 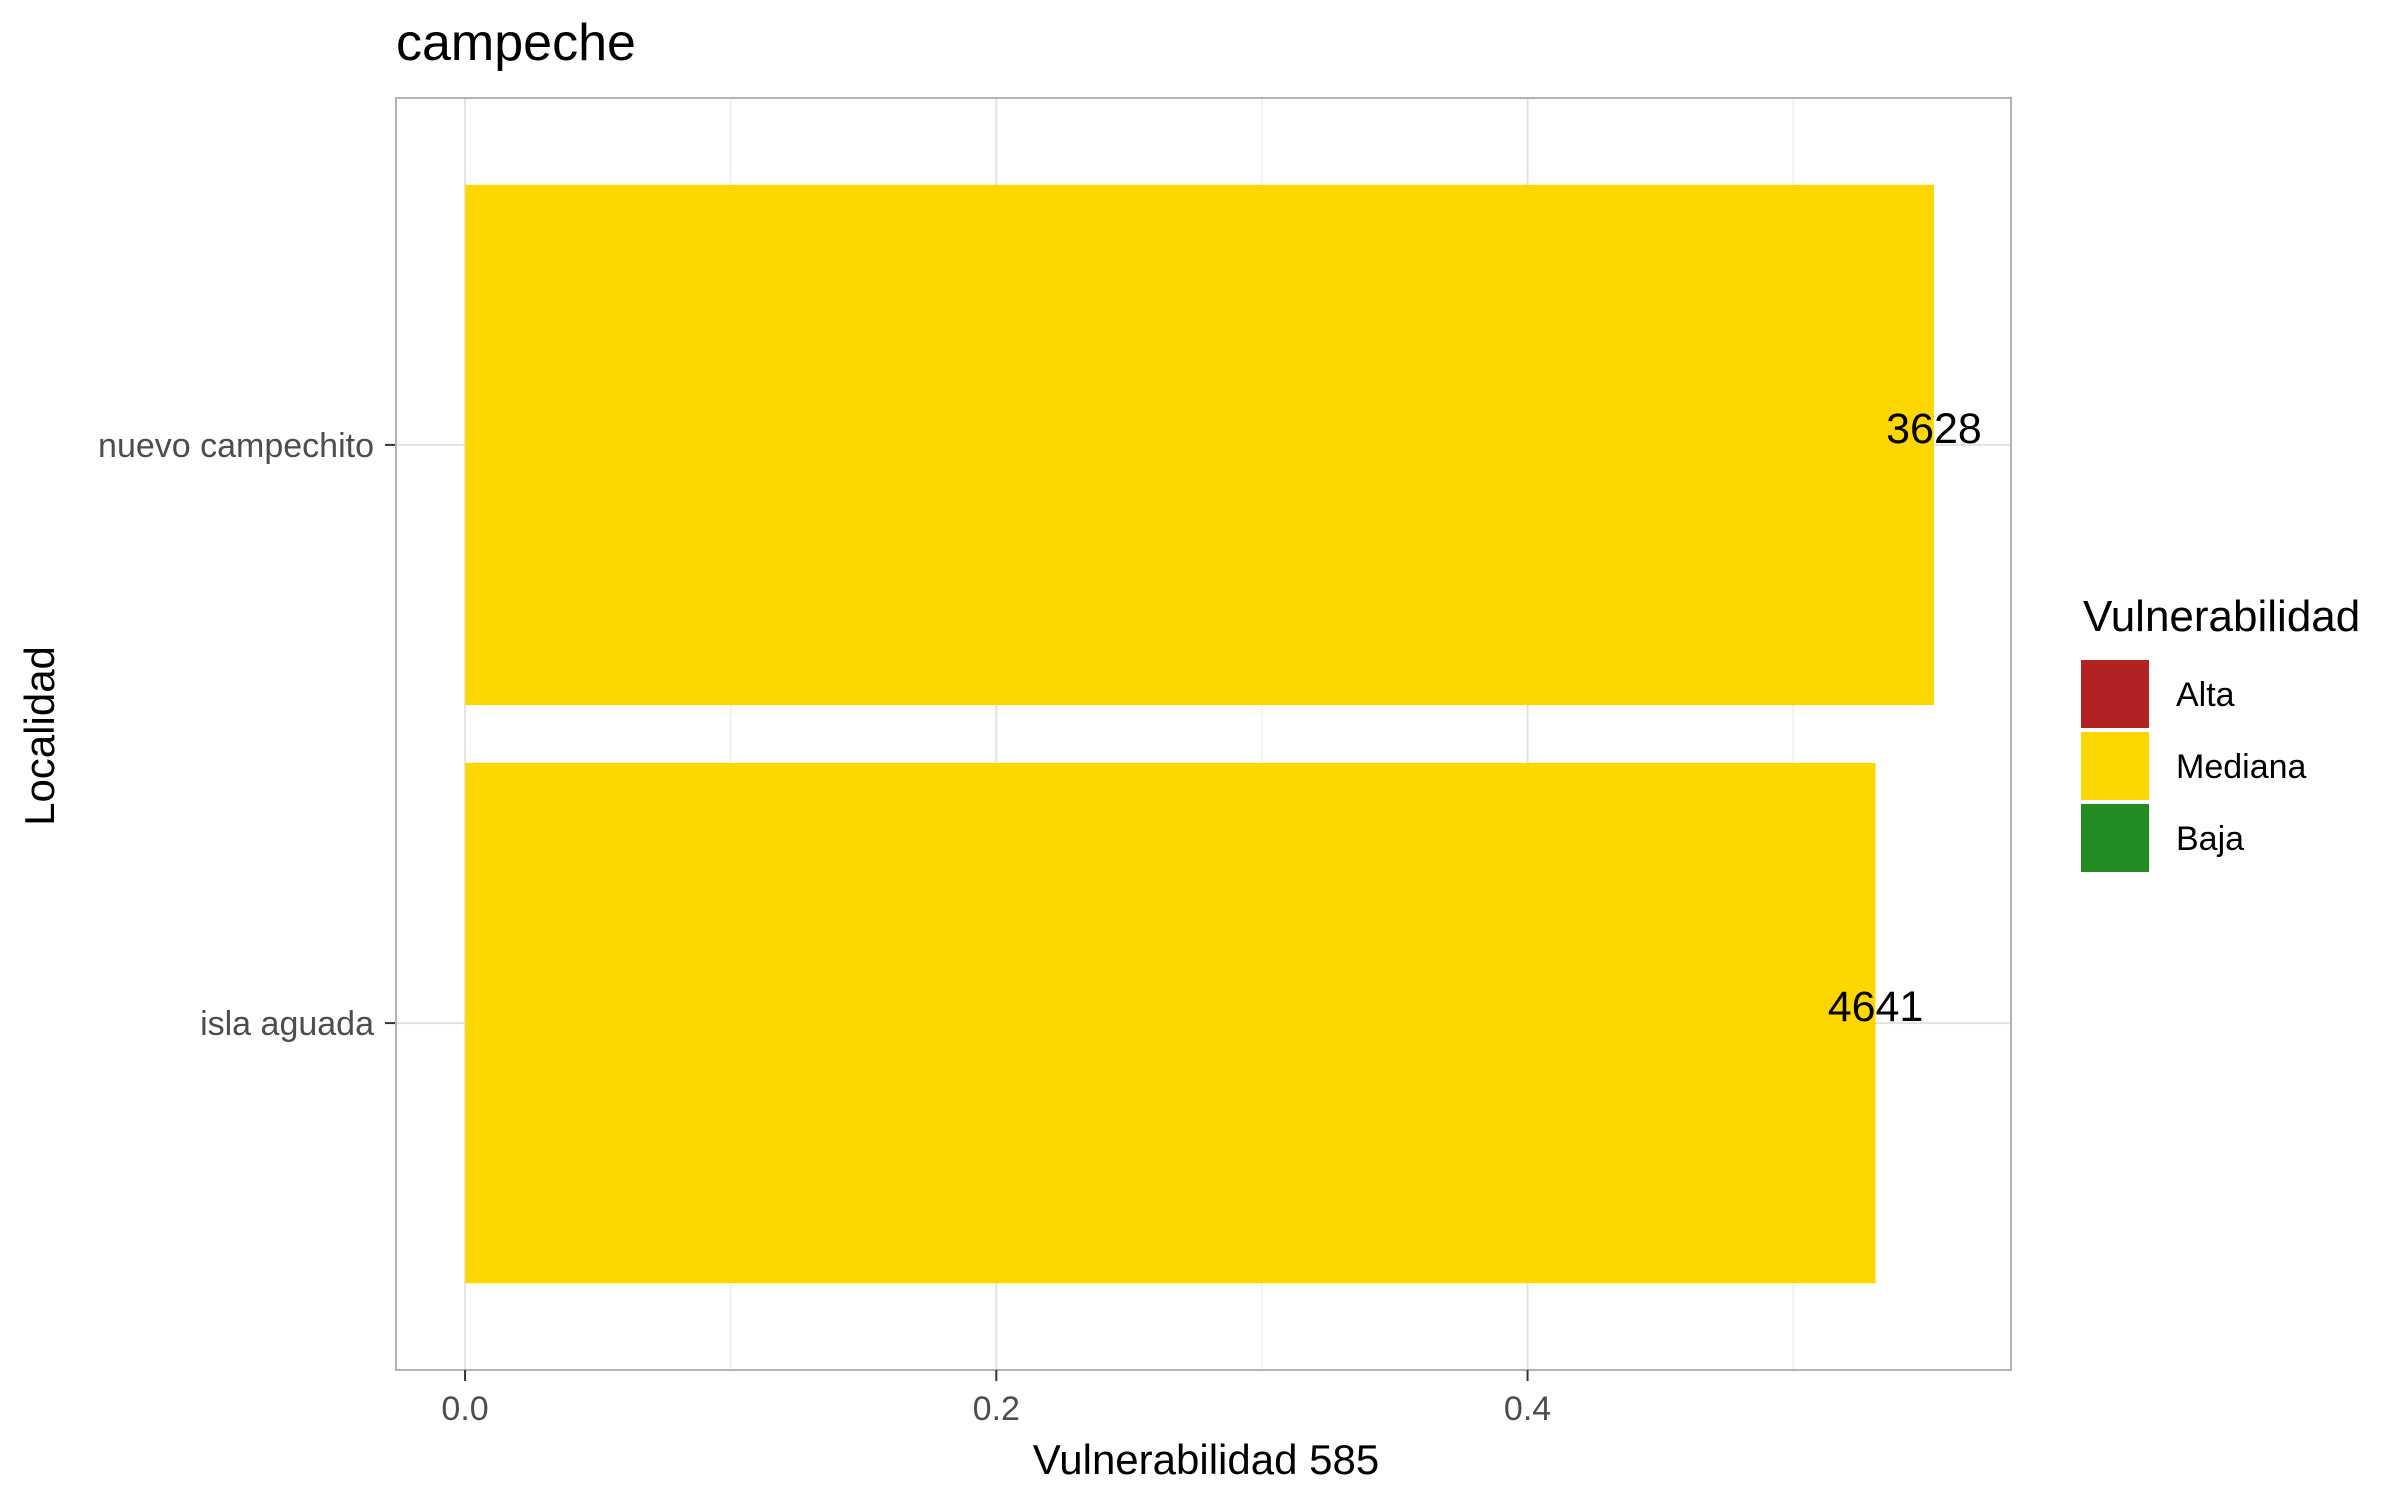 What do you see at coordinates (287, 1024) in the screenshot?
I see `y-tick-label: isla aguada` at bounding box center [287, 1024].